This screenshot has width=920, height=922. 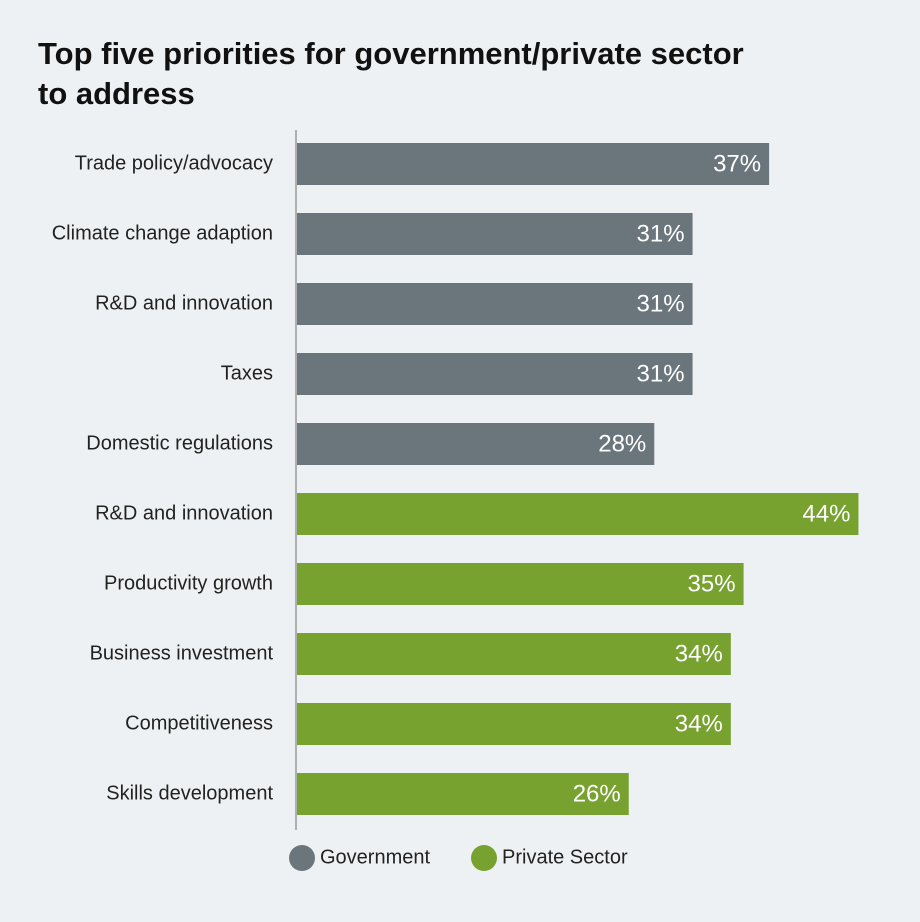 What do you see at coordinates (712, 583) in the screenshot?
I see `value-label: 35%` at bounding box center [712, 583].